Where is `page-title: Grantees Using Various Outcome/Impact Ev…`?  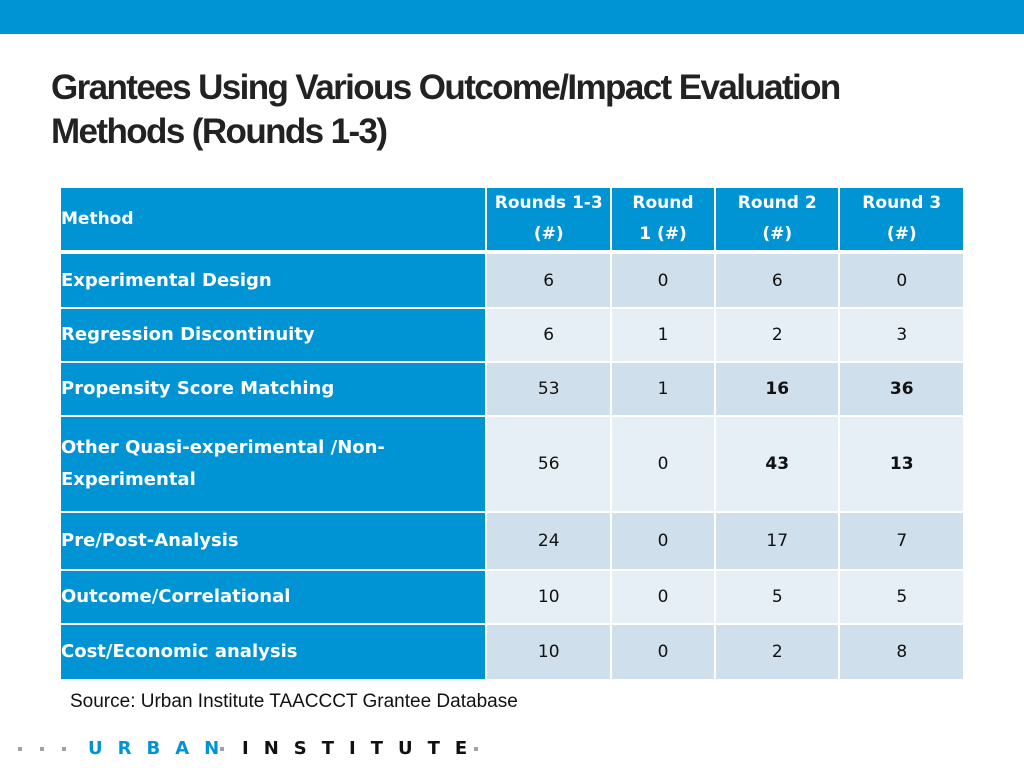
page-title: Grantees Using Various Outcome/Impact Ev… is located at coordinates (521, 110).